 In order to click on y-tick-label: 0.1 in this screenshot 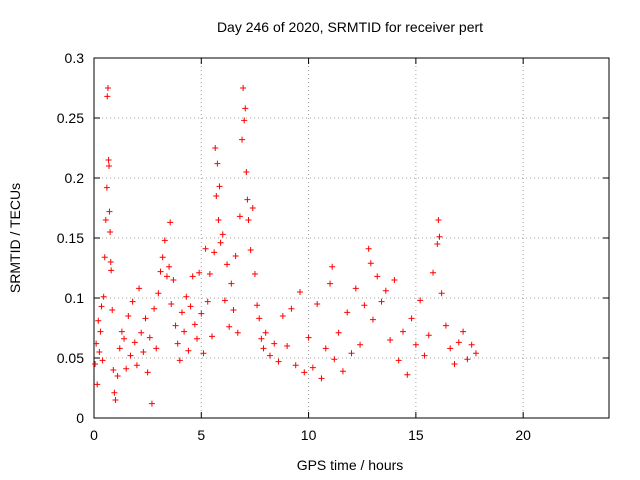, I will do `click(75, 298)`.